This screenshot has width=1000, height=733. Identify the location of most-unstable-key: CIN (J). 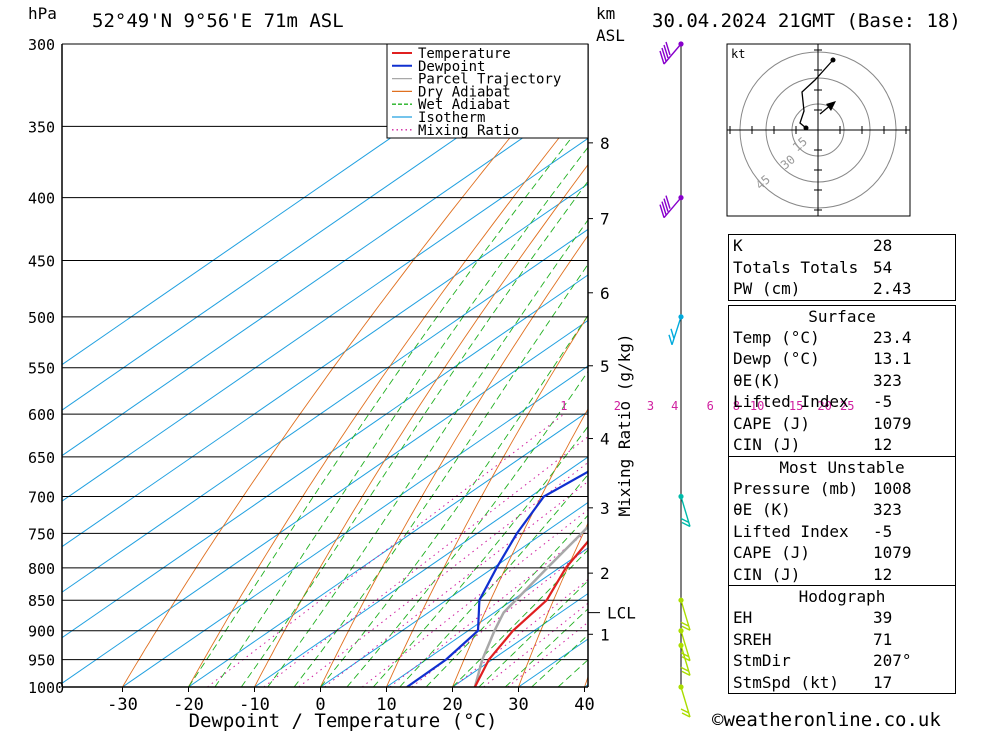
(767, 574).